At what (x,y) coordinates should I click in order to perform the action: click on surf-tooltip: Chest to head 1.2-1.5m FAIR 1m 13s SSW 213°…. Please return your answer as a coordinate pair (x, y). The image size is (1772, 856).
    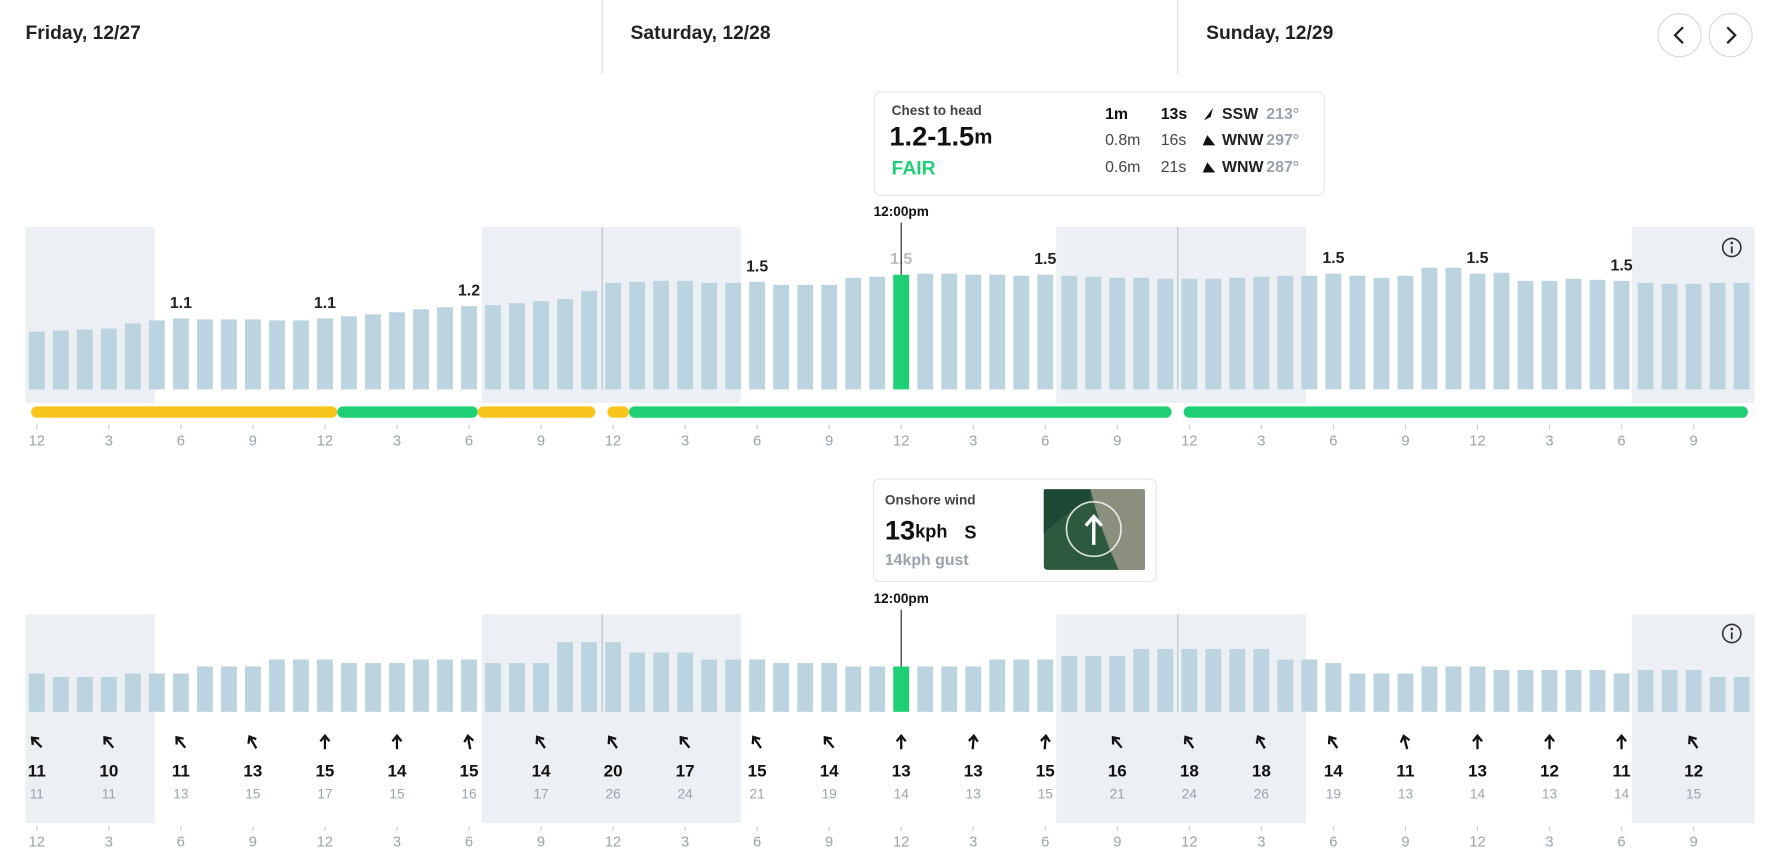
    Looking at the image, I should click on (1099, 143).